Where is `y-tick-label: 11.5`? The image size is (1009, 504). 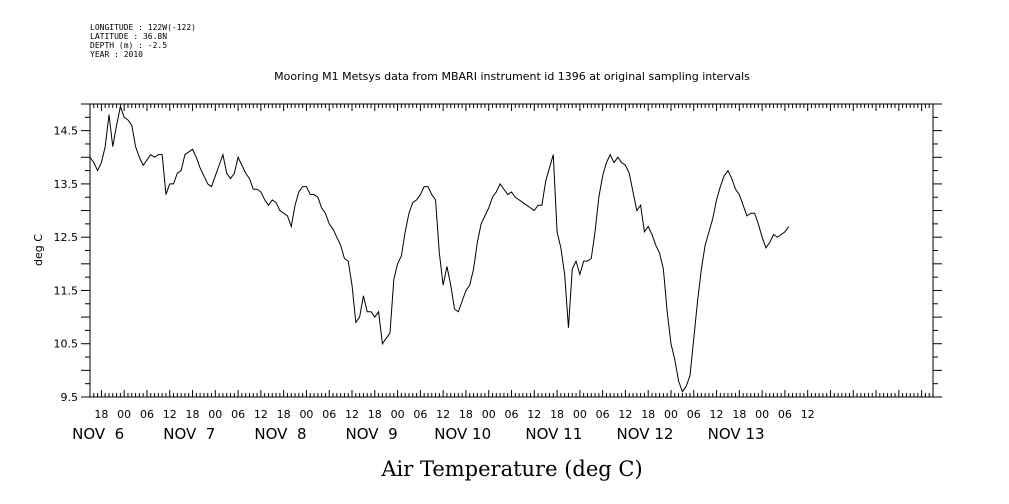 y-tick-label: 11.5 is located at coordinates (66, 290).